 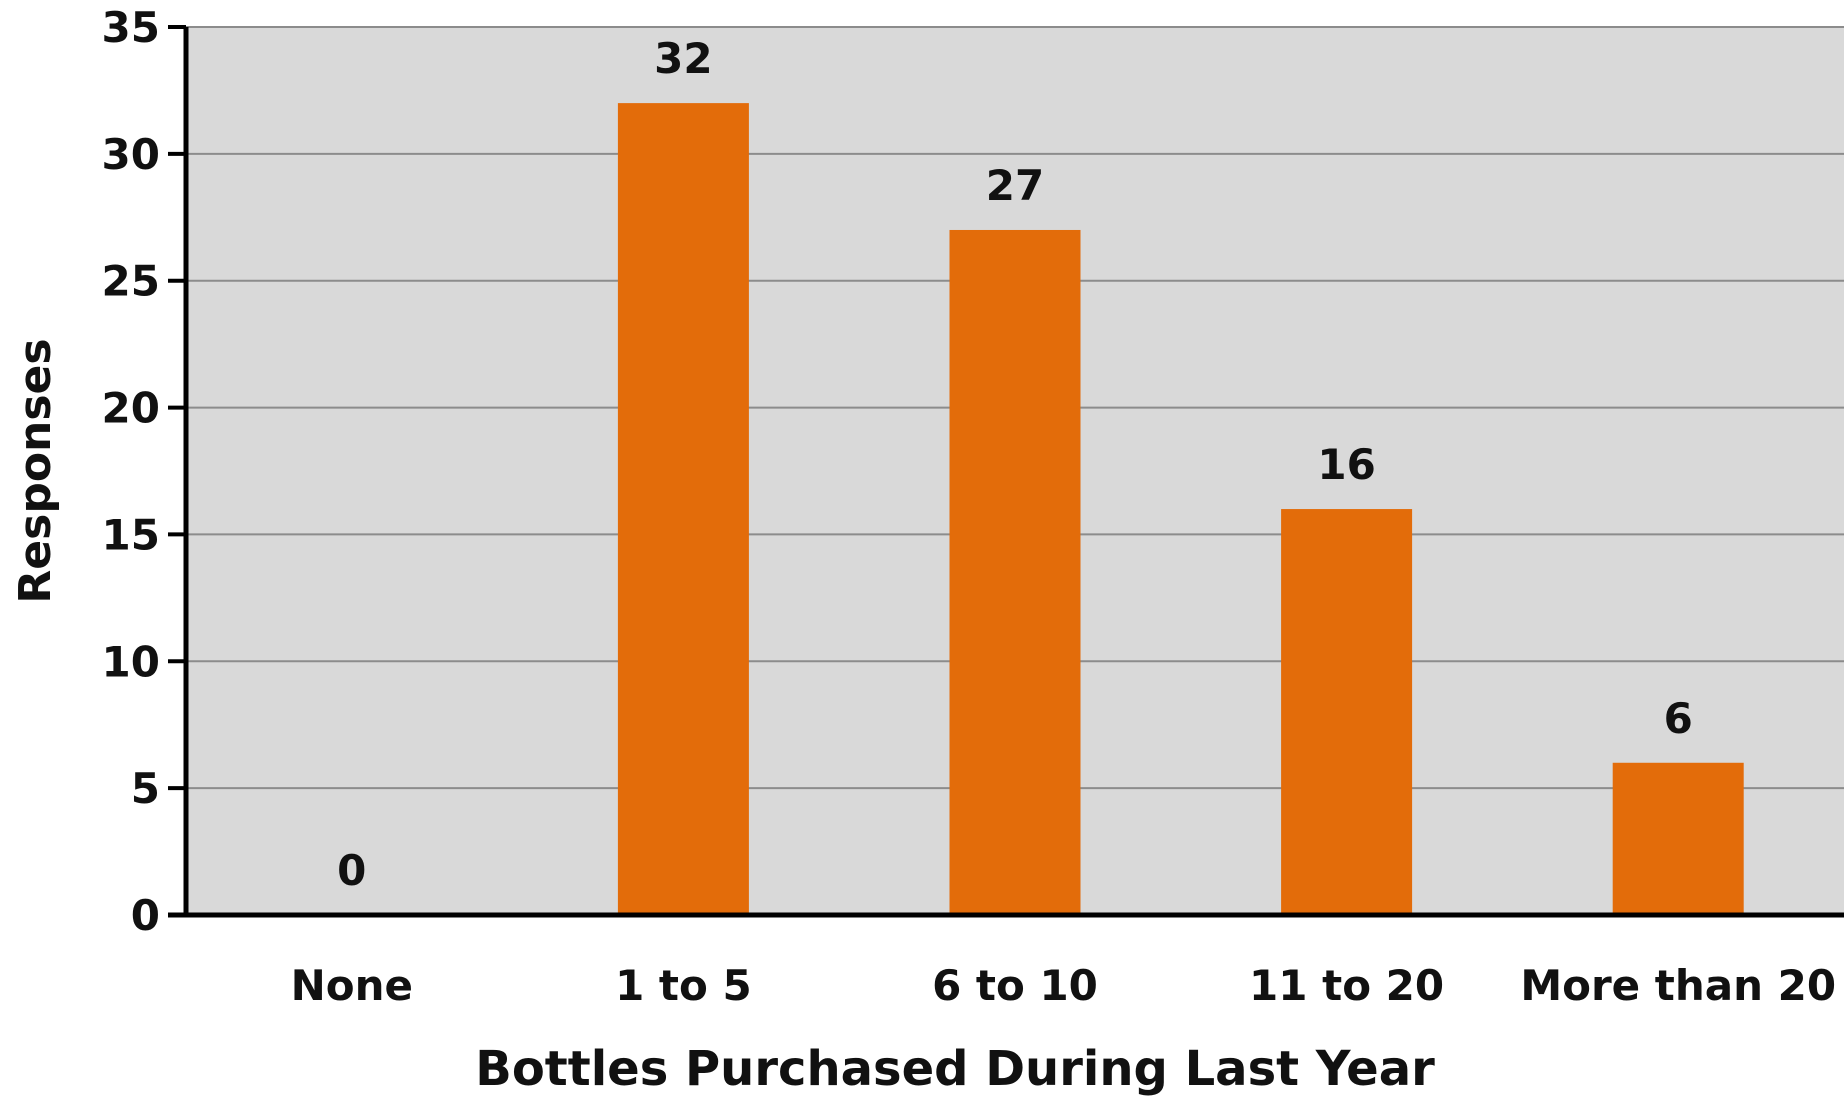 What do you see at coordinates (683, 985) in the screenshot?
I see `x-tick-label: 1 to 5` at bounding box center [683, 985].